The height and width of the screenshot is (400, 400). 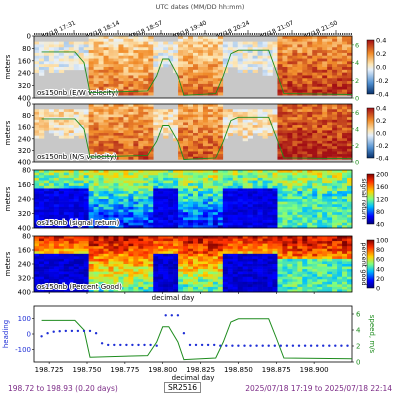 I want to click on y-tick-label: 160, so click(x=24, y=185).